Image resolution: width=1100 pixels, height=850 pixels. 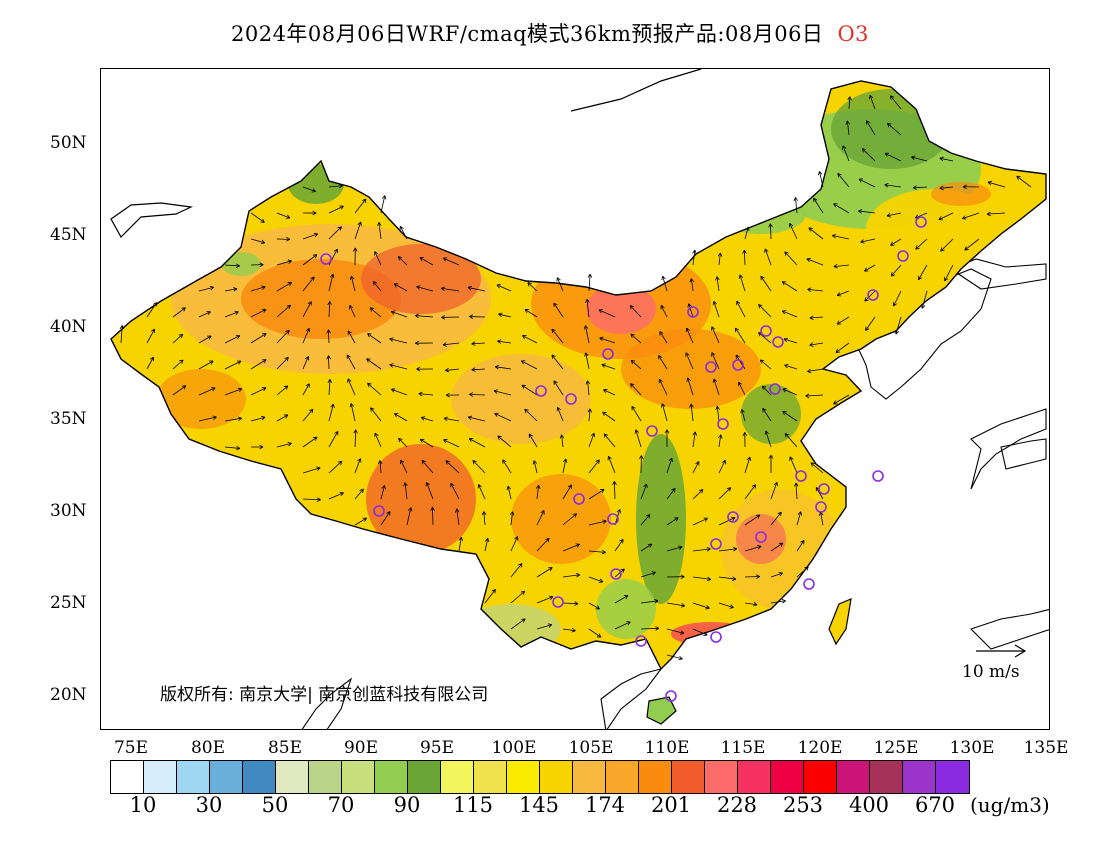 What do you see at coordinates (285, 748) in the screenshot?
I see `lon-label: 85E` at bounding box center [285, 748].